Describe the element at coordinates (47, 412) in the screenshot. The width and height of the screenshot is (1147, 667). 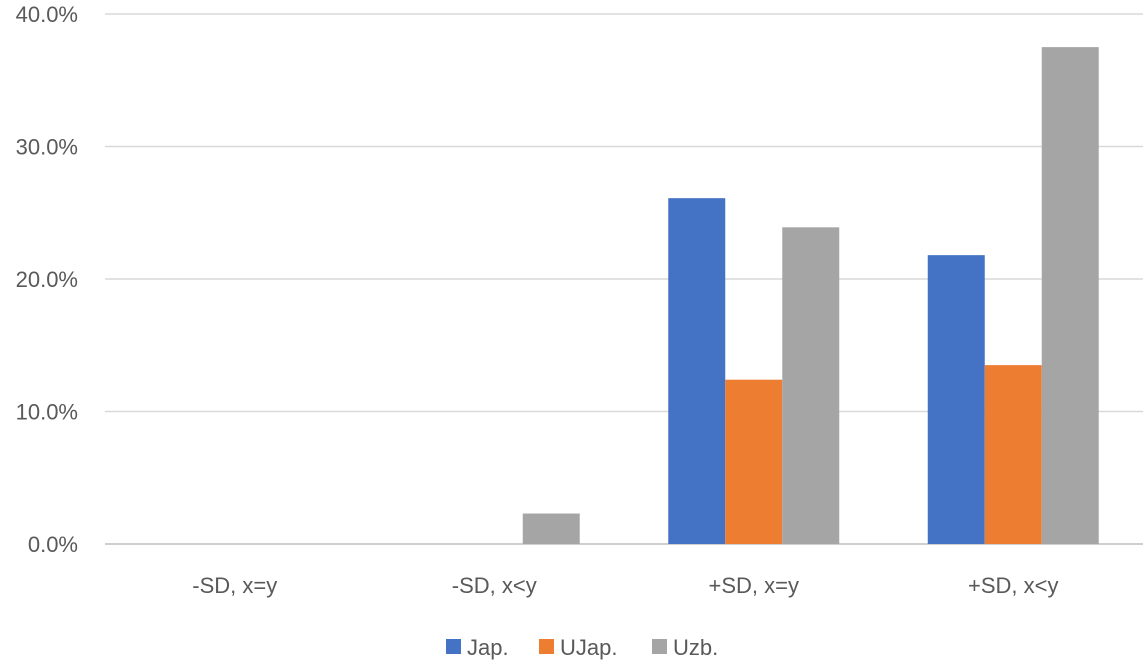
I see `y-tick-label: 10.0%` at that location.